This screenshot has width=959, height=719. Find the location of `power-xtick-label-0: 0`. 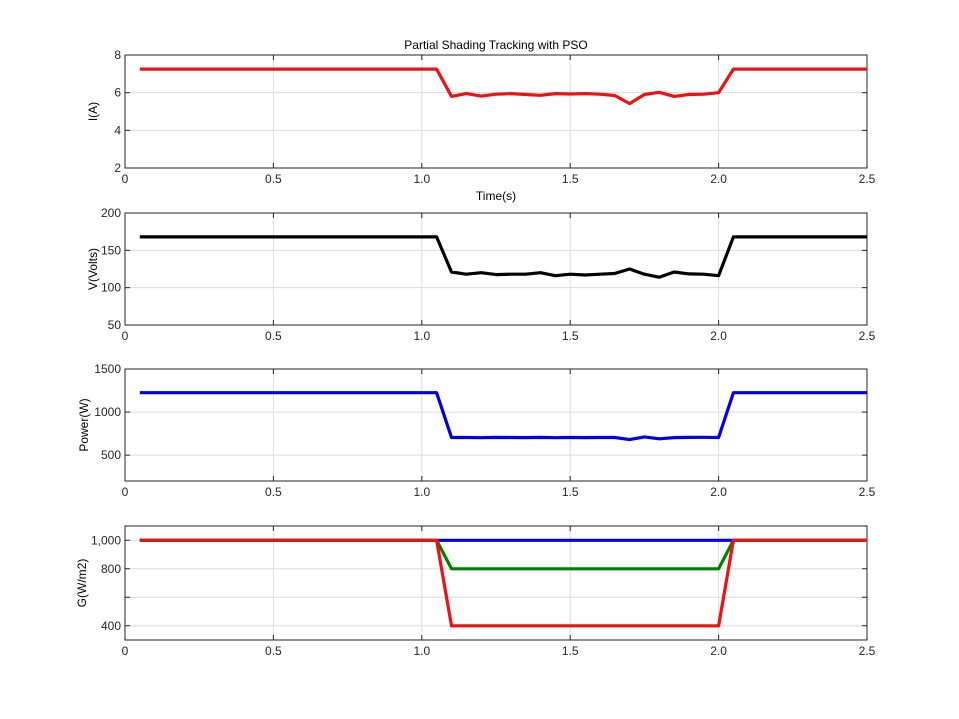

power-xtick-label-0: 0 is located at coordinates (125, 492).